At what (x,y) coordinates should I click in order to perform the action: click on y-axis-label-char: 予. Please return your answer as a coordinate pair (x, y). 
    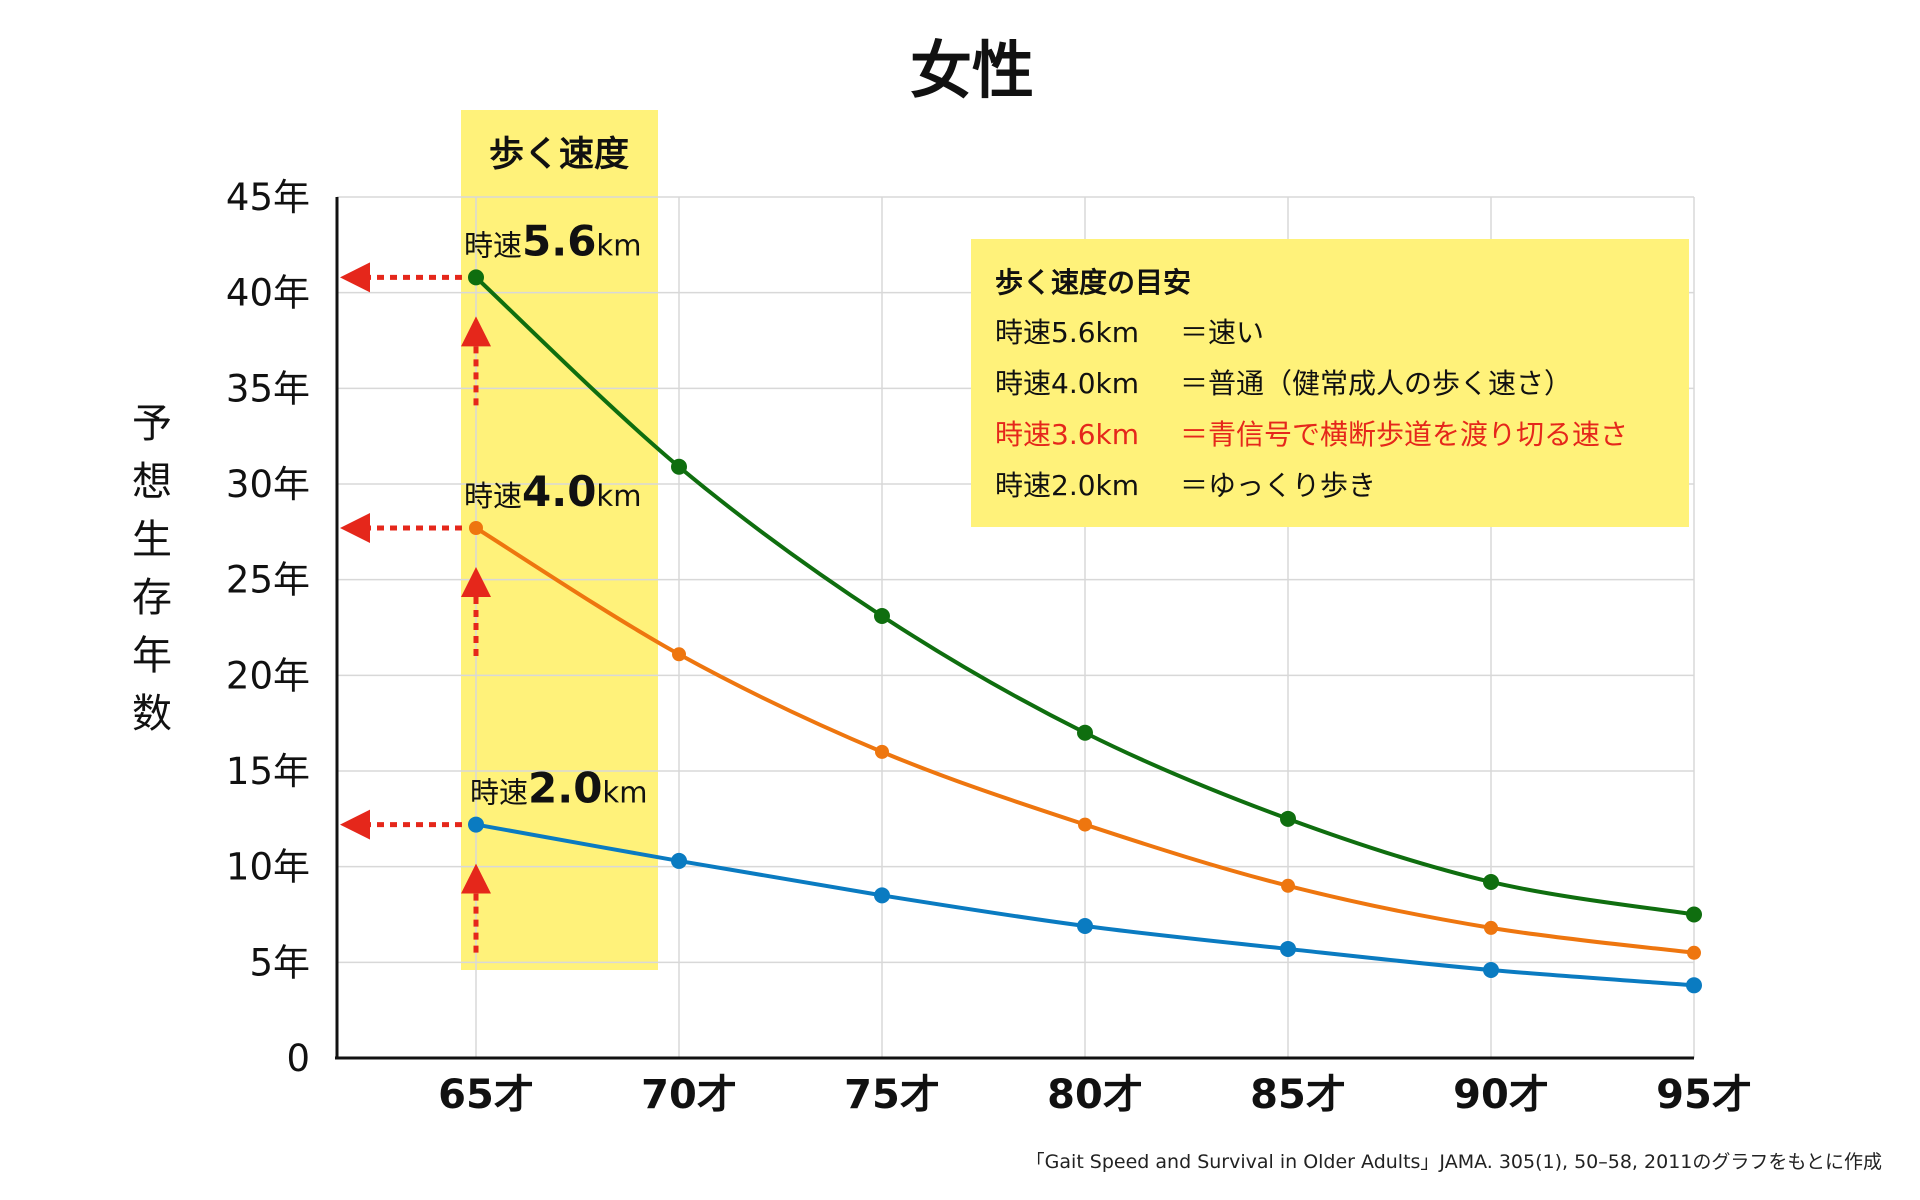
    Looking at the image, I should click on (152, 424).